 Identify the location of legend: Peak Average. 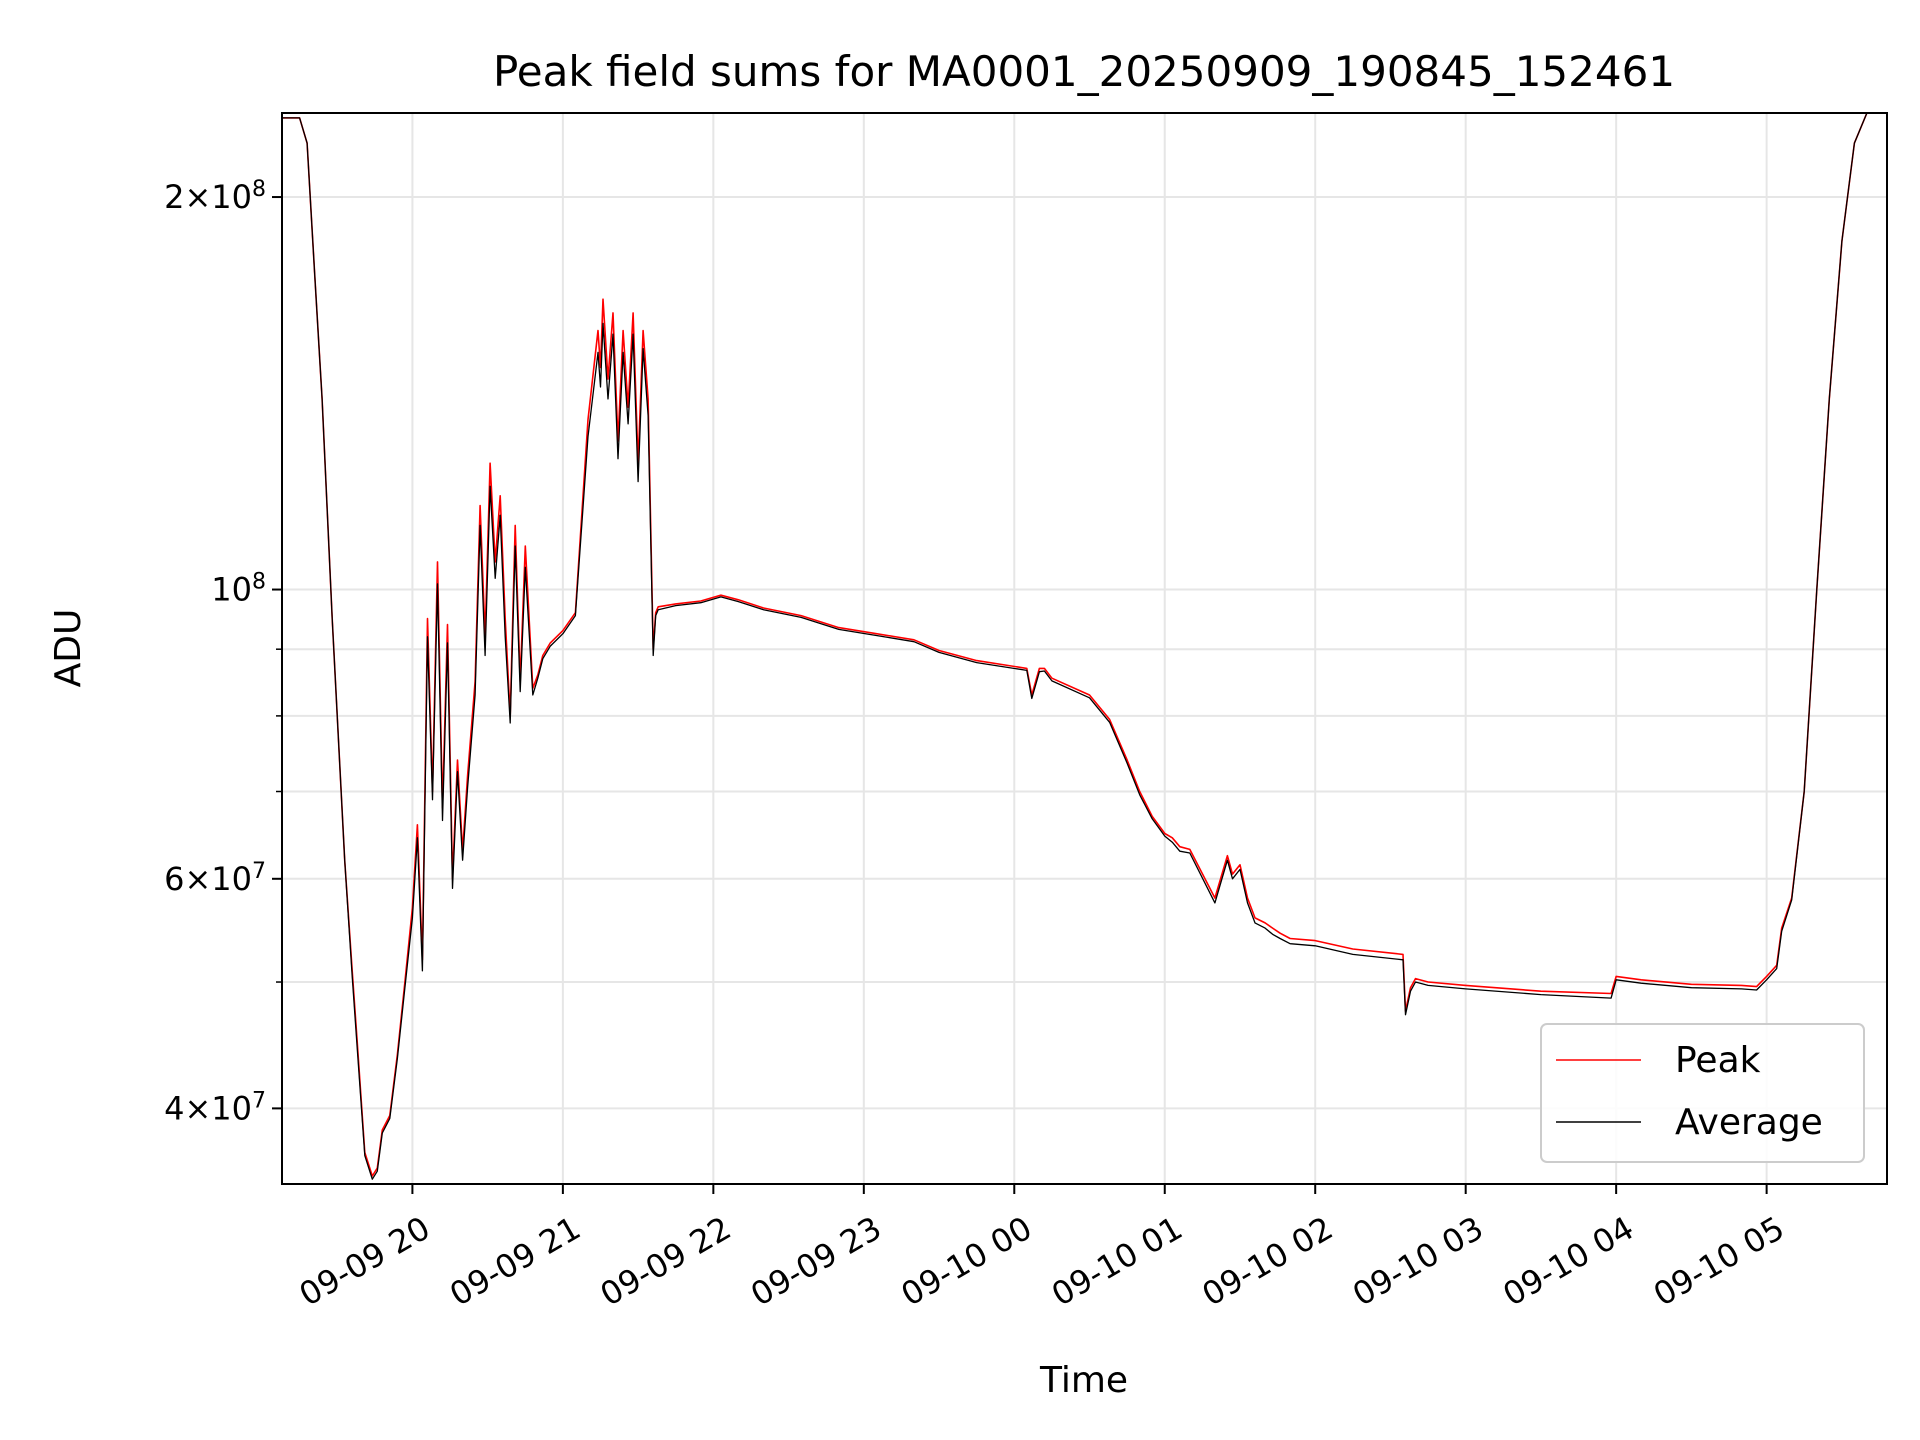
(1702, 1093).